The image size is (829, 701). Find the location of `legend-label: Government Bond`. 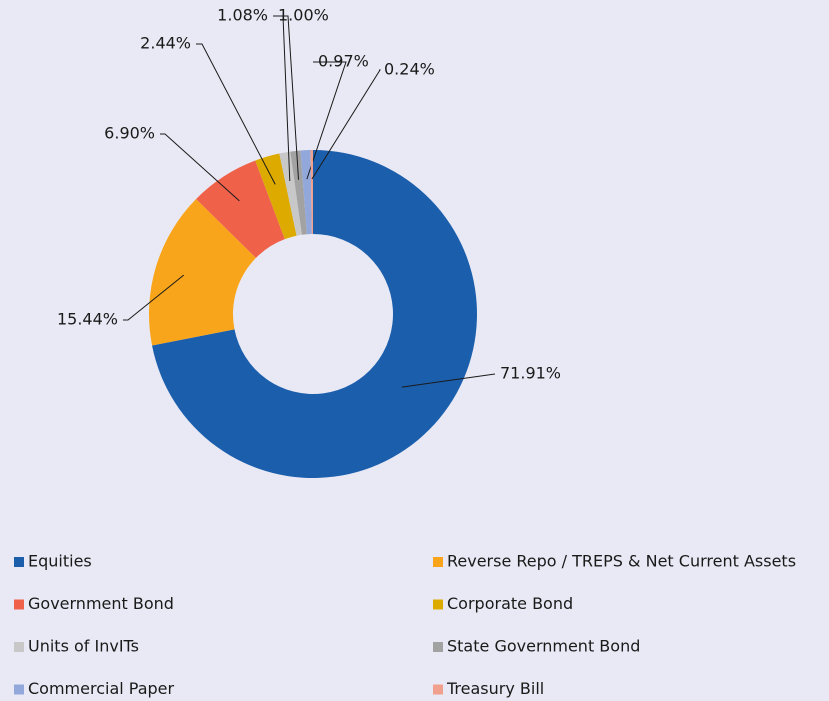

legend-label: Government Bond is located at coordinates (101, 603).